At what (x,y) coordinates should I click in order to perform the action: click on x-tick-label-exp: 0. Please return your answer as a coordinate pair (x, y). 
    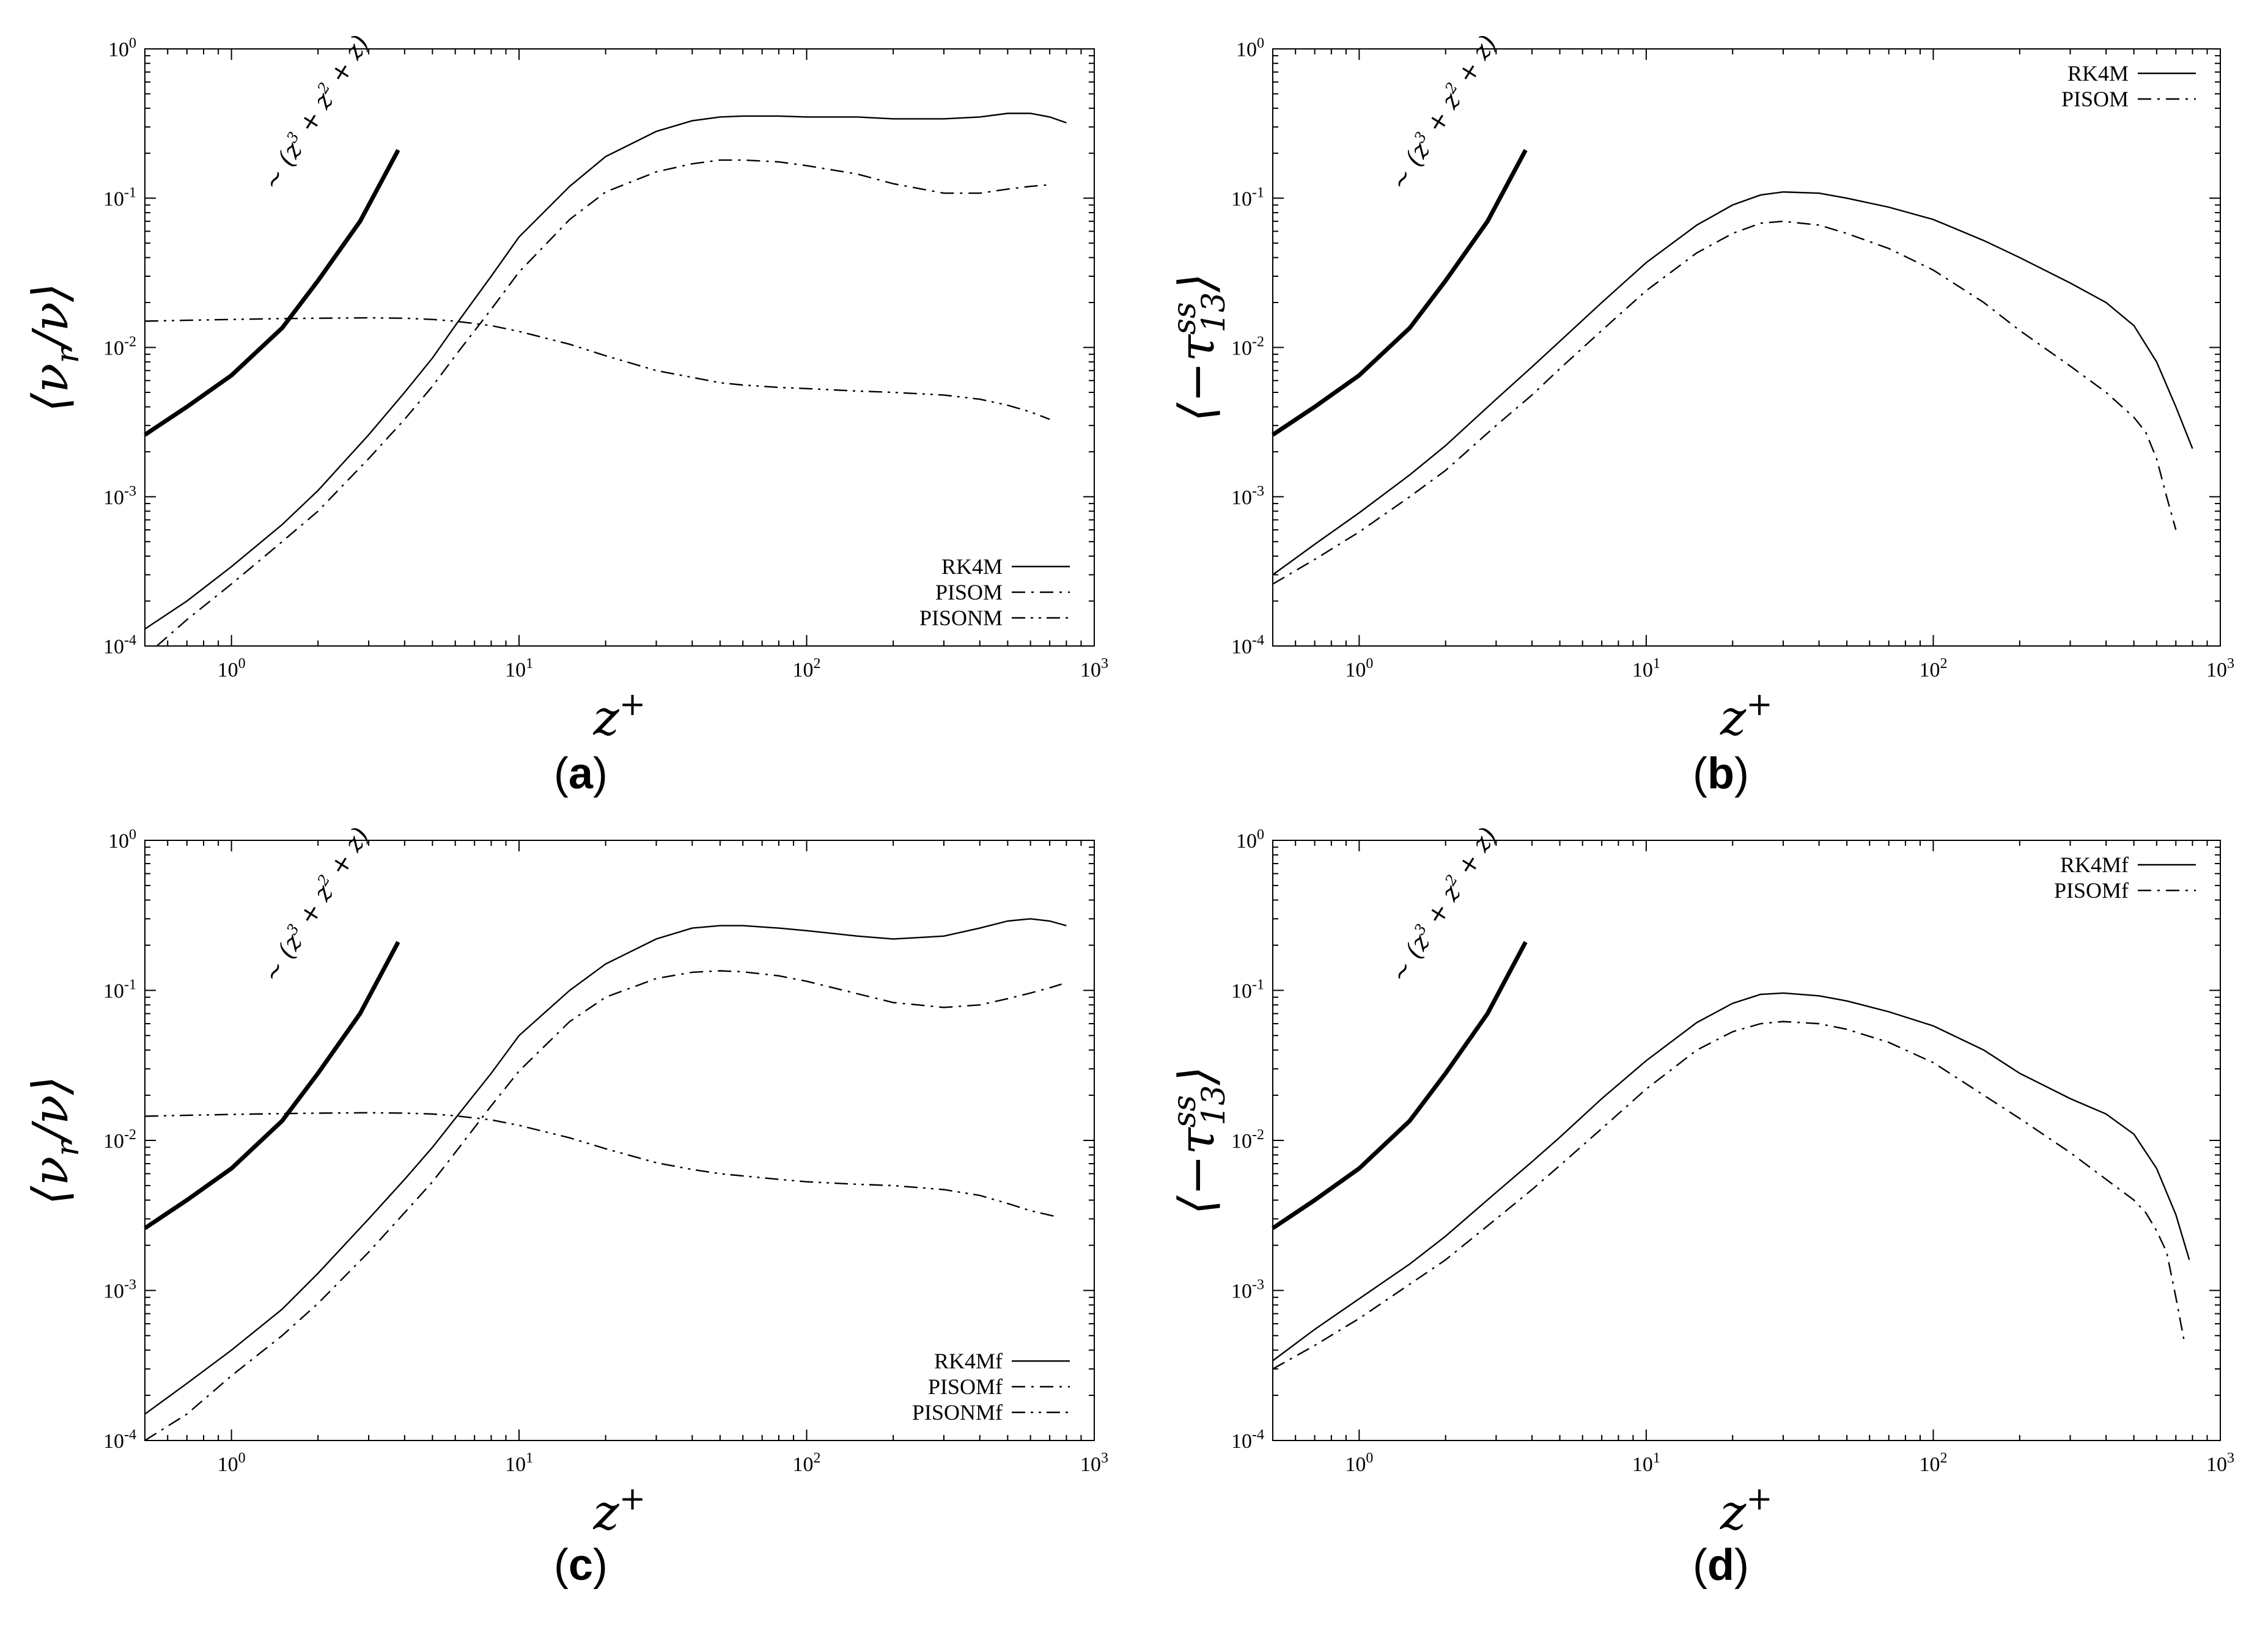
    Looking at the image, I should click on (242, 1458).